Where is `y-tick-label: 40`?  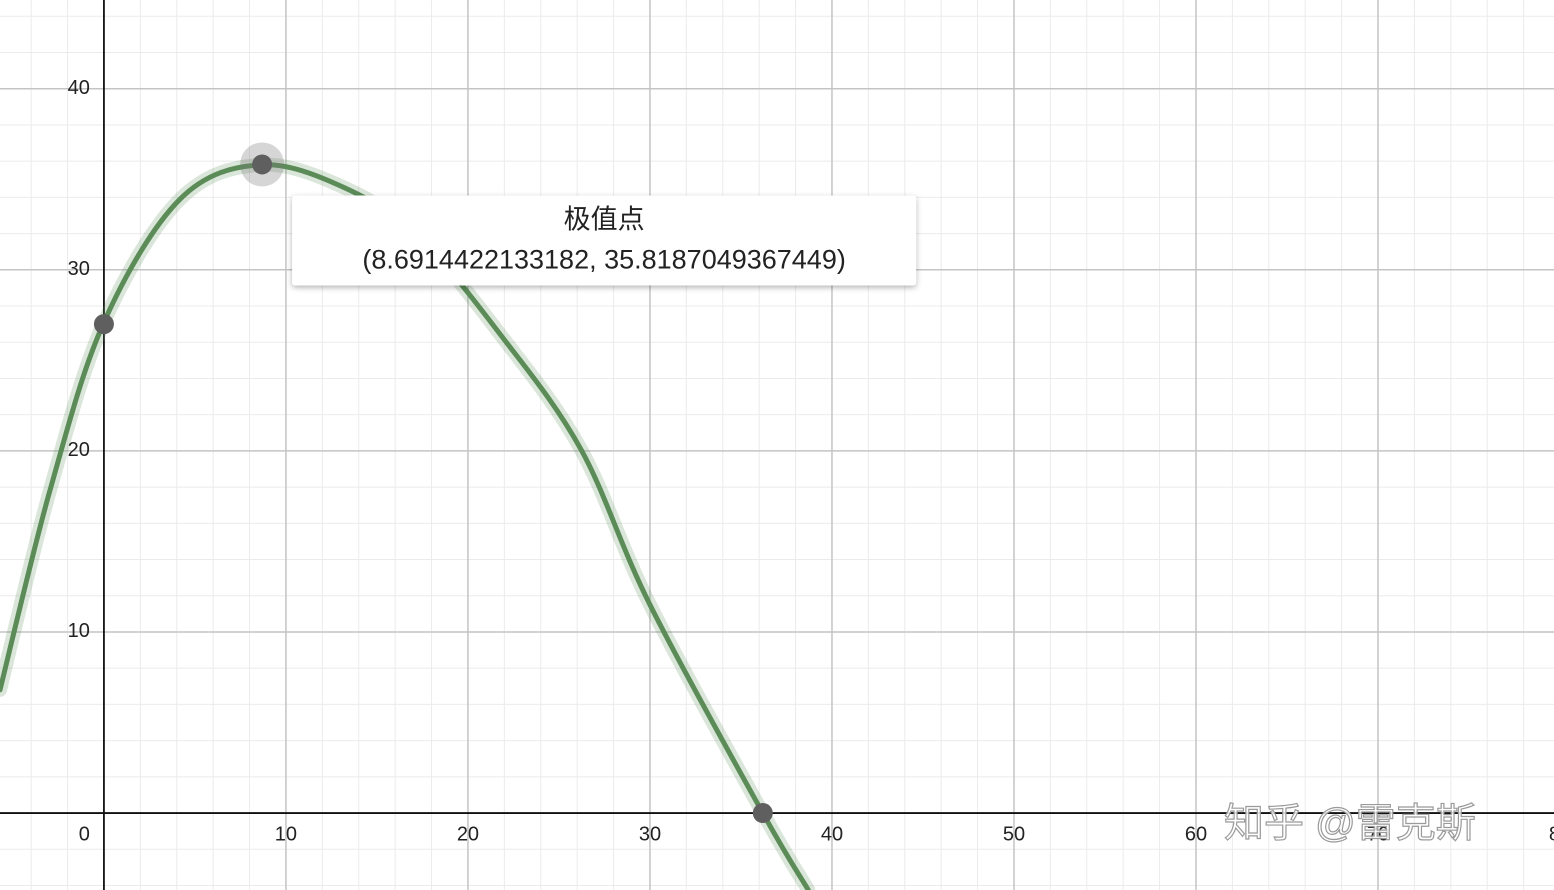
y-tick-label: 40 is located at coordinates (79, 88).